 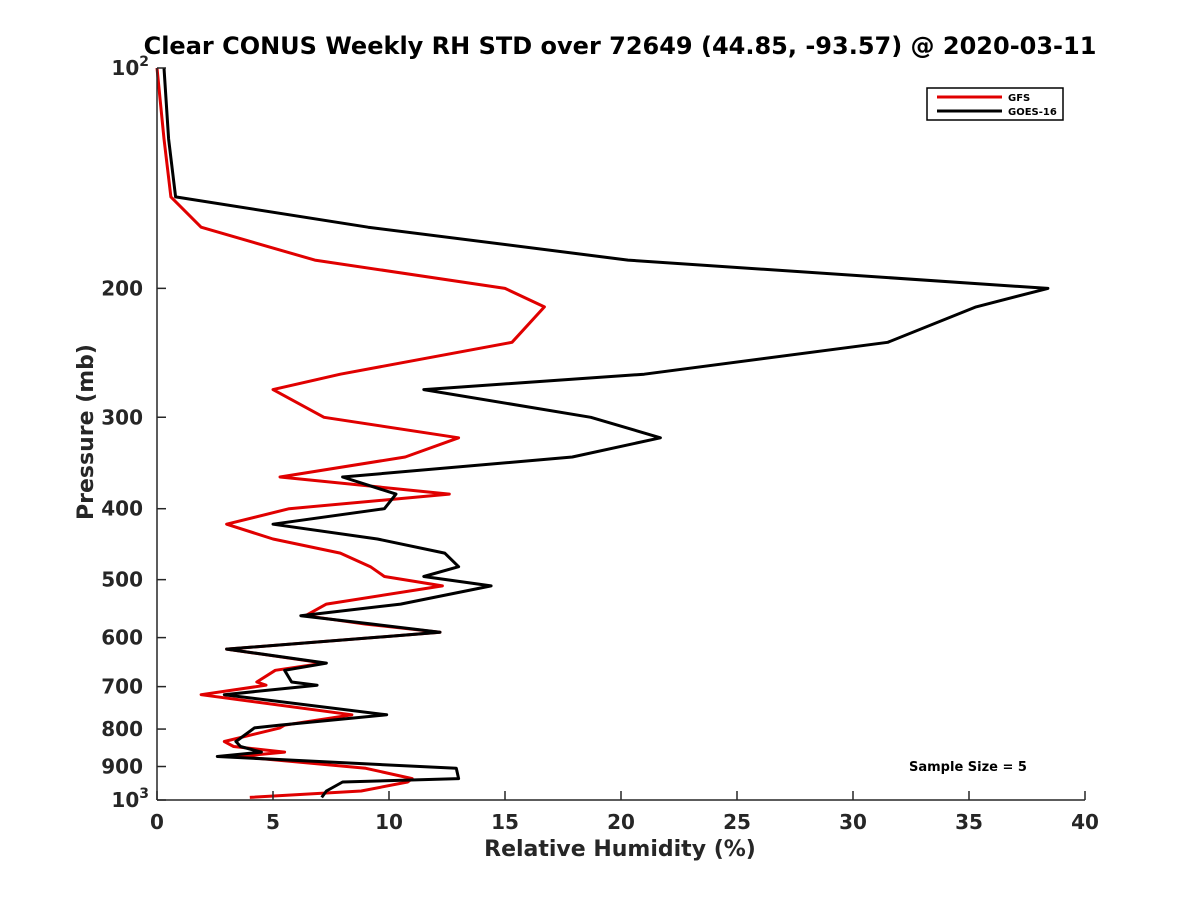 I want to click on y-tick-label: 200, so click(x=122, y=288).